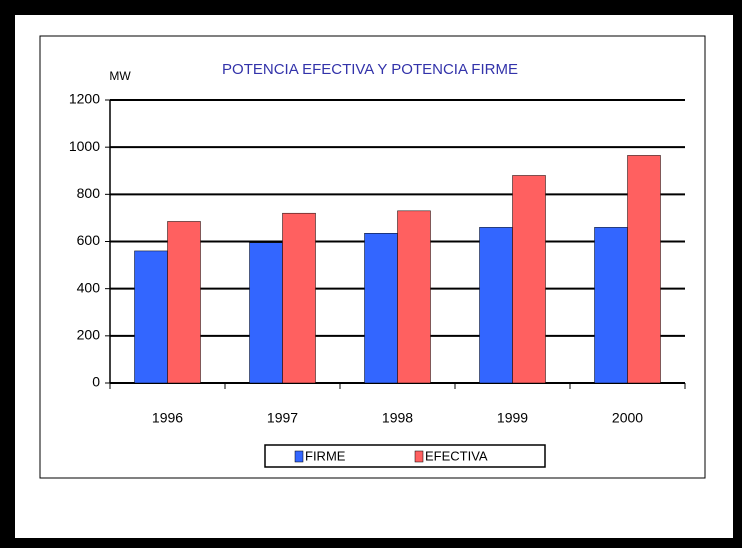  I want to click on x-tick-label: 1998, so click(397, 418).